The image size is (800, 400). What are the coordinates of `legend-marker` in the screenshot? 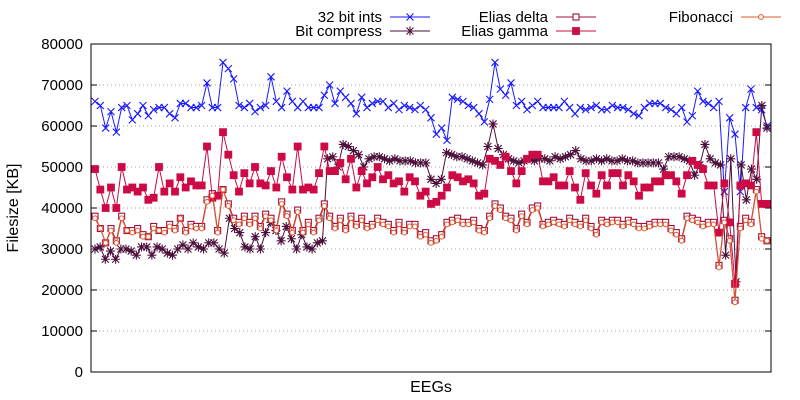 It's located at (410, 17).